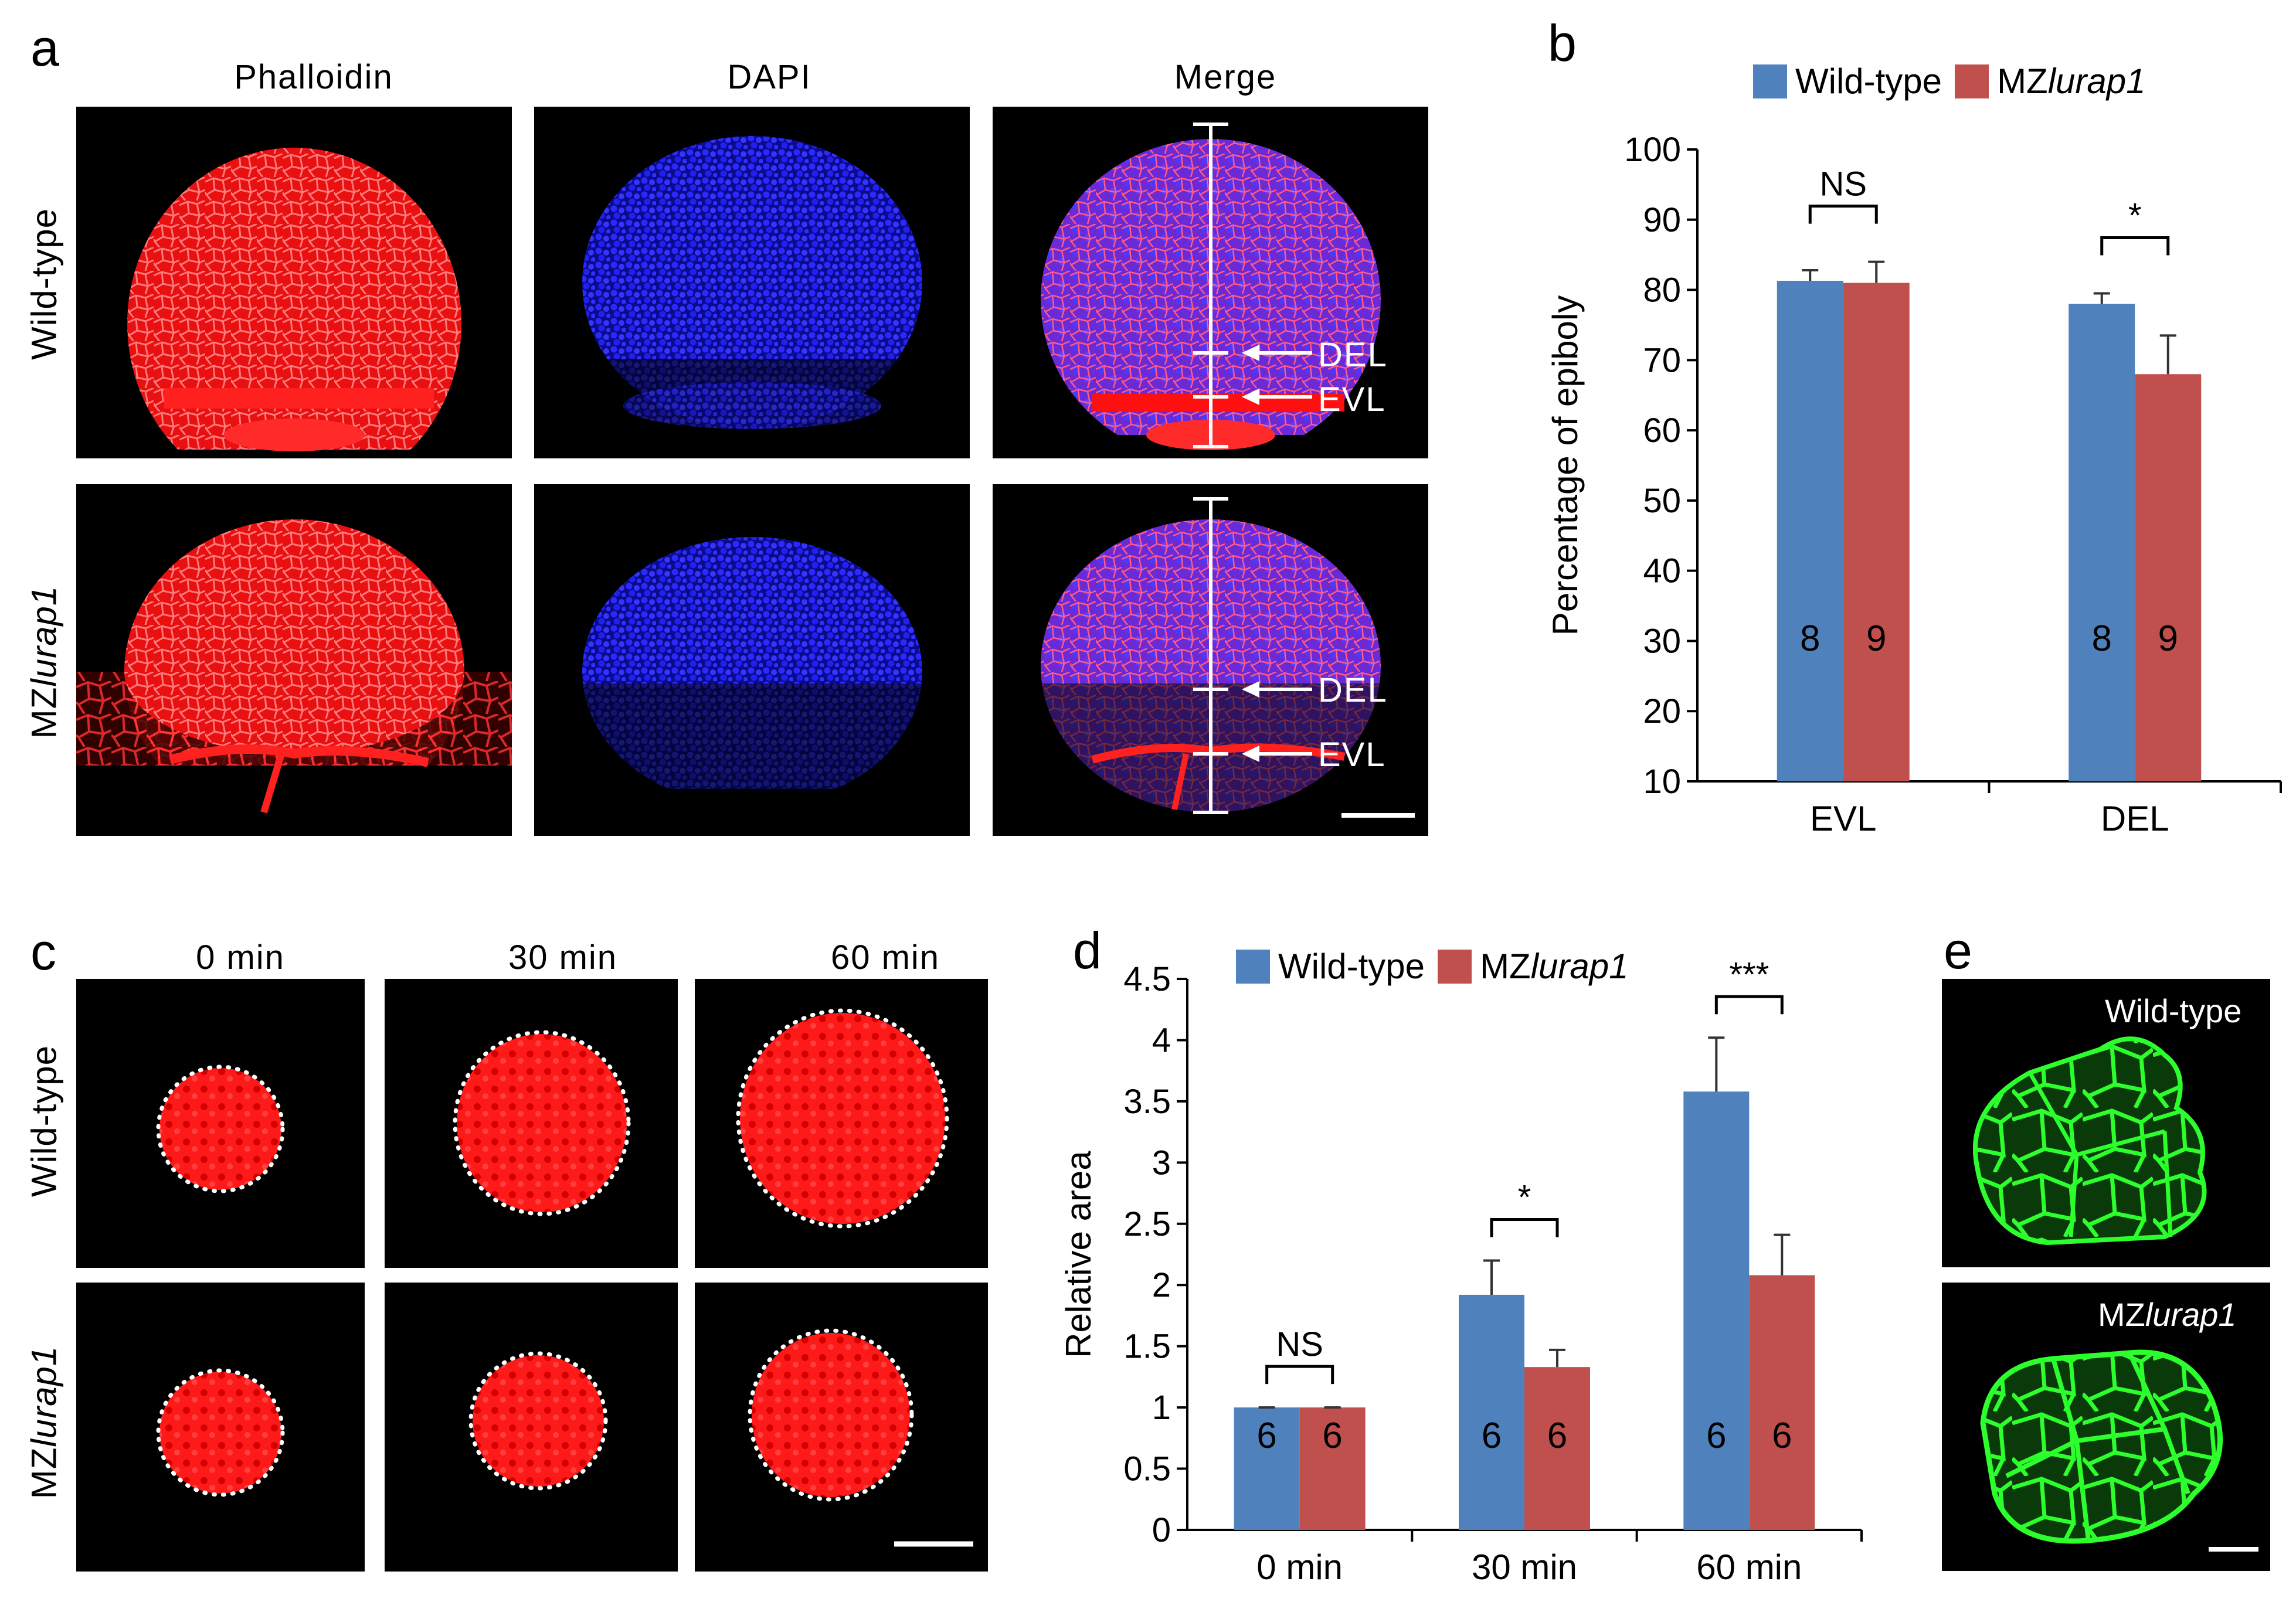 This screenshot has width=2296, height=1602. What do you see at coordinates (294, 282) in the screenshot?
I see `wildtype-phalloidin-image` at bounding box center [294, 282].